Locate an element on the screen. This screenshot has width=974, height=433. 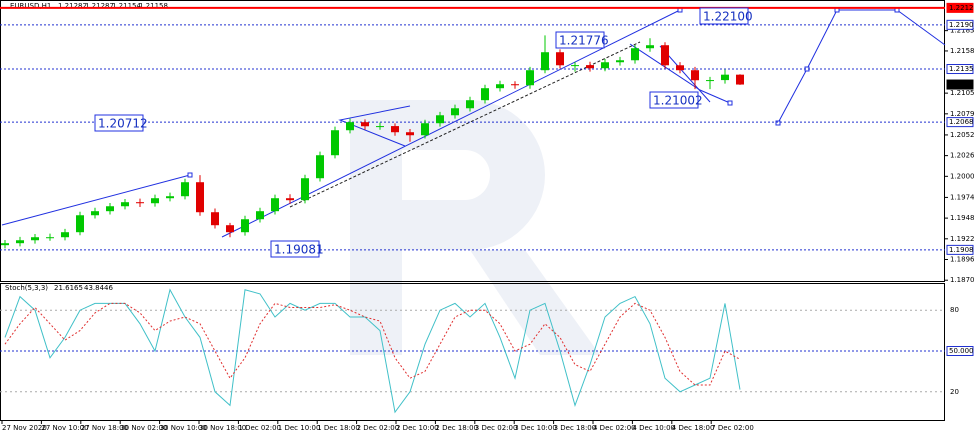
x-tick-label: 1 Dec 10:00 is located at coordinates (299, 428).